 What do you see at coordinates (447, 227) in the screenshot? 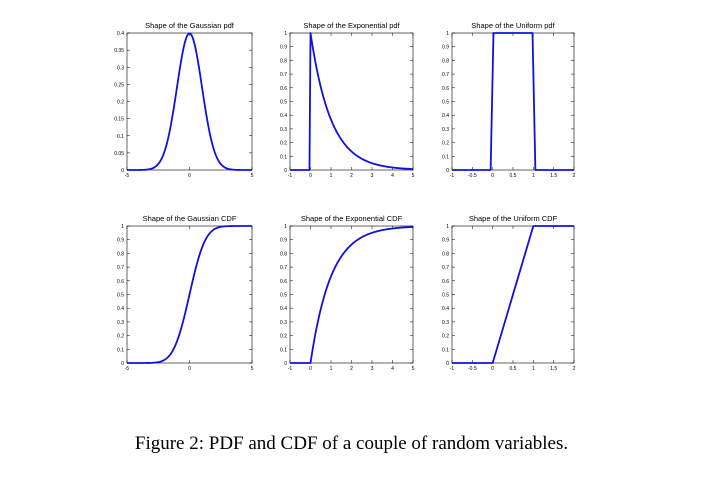
I see `chart-6-ytick-label: 1` at bounding box center [447, 227].